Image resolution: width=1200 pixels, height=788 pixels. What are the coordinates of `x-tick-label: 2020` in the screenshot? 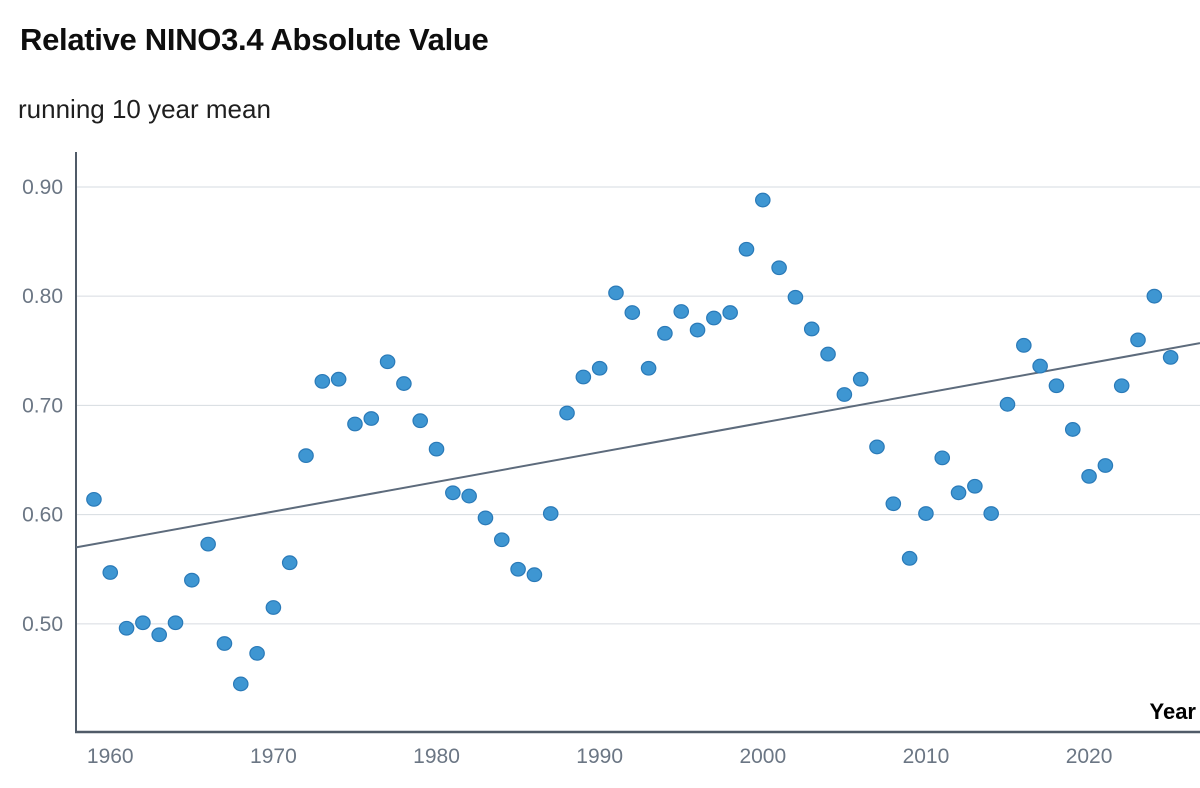 It's located at (1089, 756).